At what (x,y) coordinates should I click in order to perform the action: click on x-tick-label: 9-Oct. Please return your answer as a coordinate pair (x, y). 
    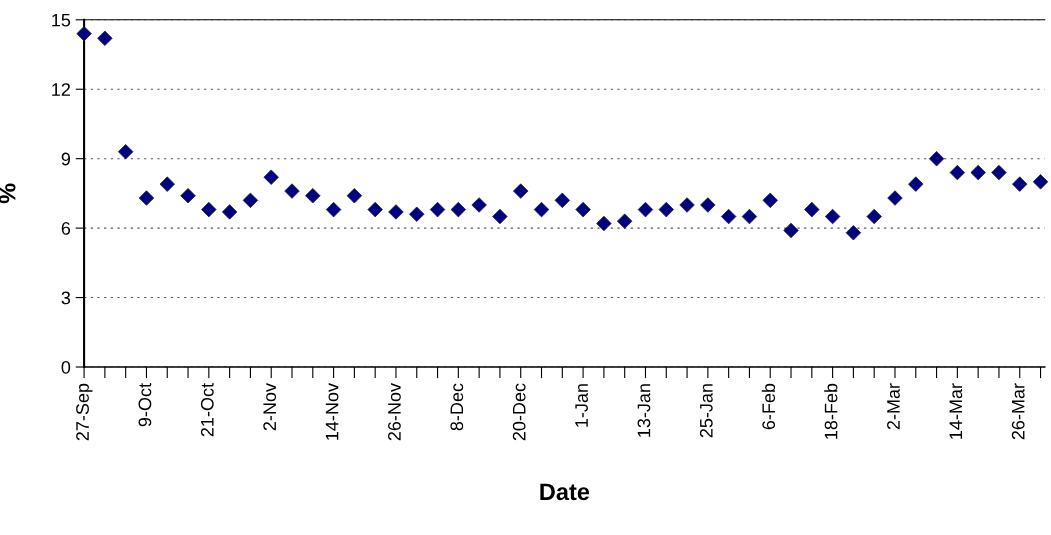
    Looking at the image, I should click on (145, 405).